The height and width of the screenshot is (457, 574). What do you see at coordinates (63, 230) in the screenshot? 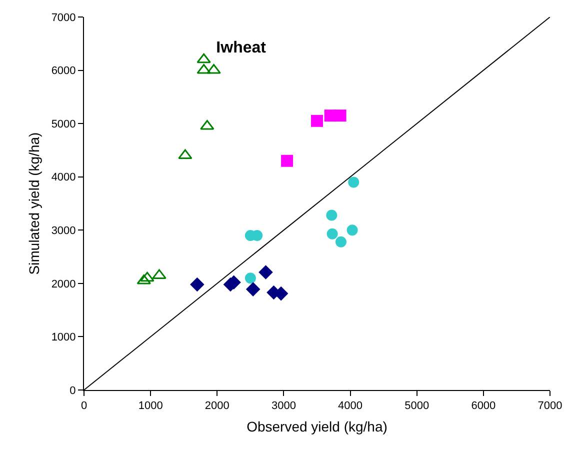
I see `y-tick-label: 3000` at bounding box center [63, 230].